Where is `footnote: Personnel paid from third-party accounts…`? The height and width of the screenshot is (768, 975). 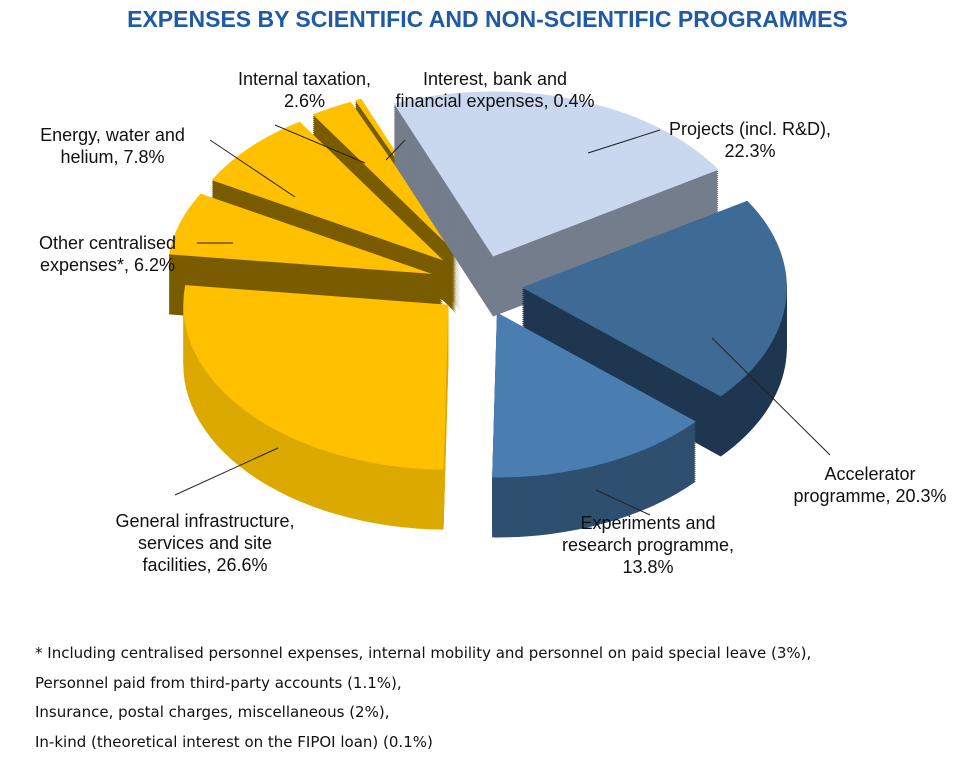 footnote: Personnel paid from third-party accounts… is located at coordinates (218, 682).